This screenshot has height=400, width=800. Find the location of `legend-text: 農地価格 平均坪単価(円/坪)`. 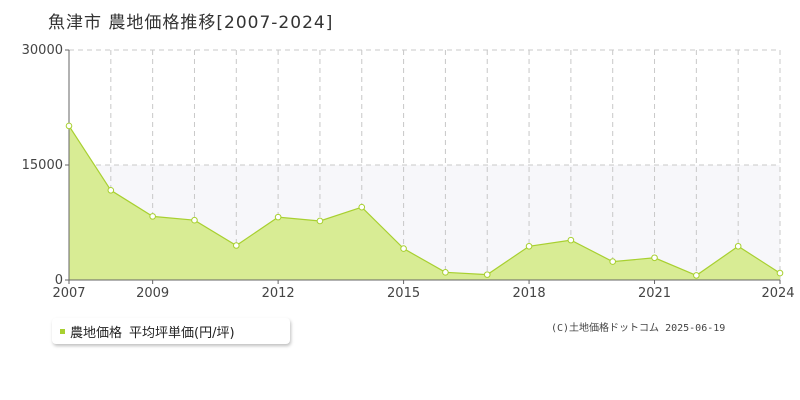

legend-text: 農地価格 平均坪単価(円/坪) is located at coordinates (152, 331).